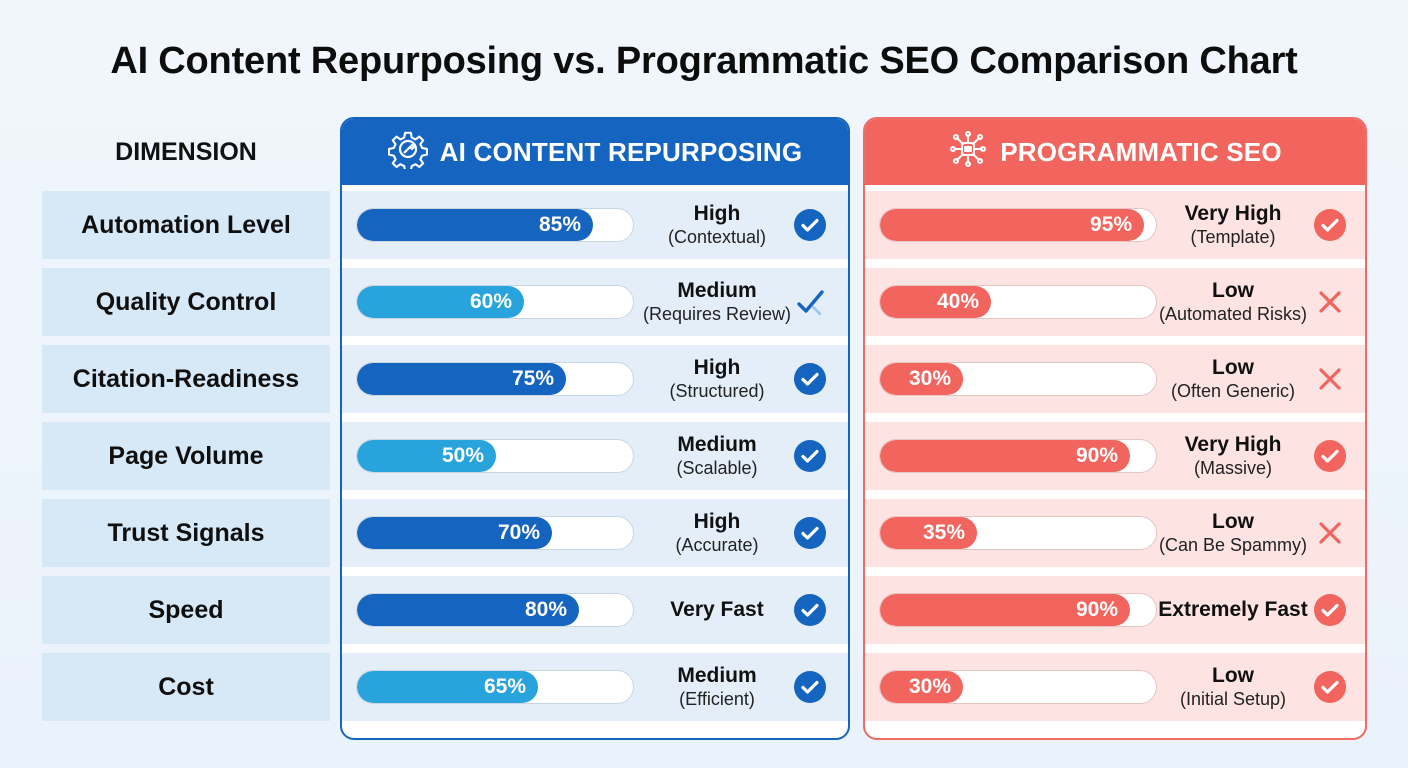 This screenshot has height=768, width=1408. I want to click on ps-bar: 35%, so click(928, 533).